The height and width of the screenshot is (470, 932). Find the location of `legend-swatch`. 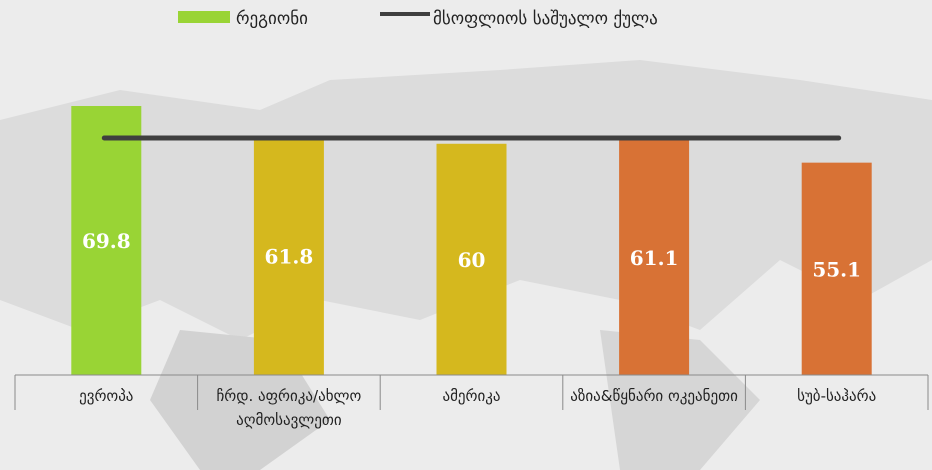

legend-swatch is located at coordinates (204, 17).